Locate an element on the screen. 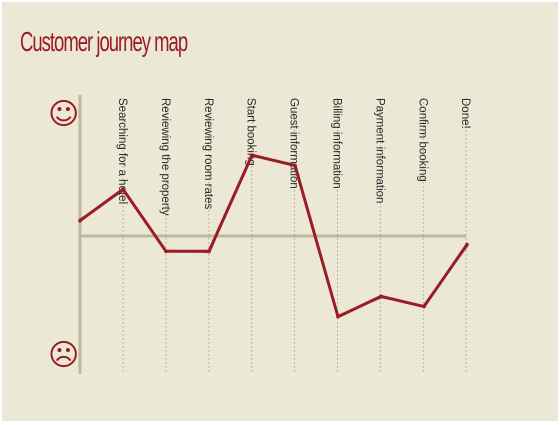 The width and height of the screenshot is (560, 425). stage-label: Start booking is located at coordinates (251, 132).